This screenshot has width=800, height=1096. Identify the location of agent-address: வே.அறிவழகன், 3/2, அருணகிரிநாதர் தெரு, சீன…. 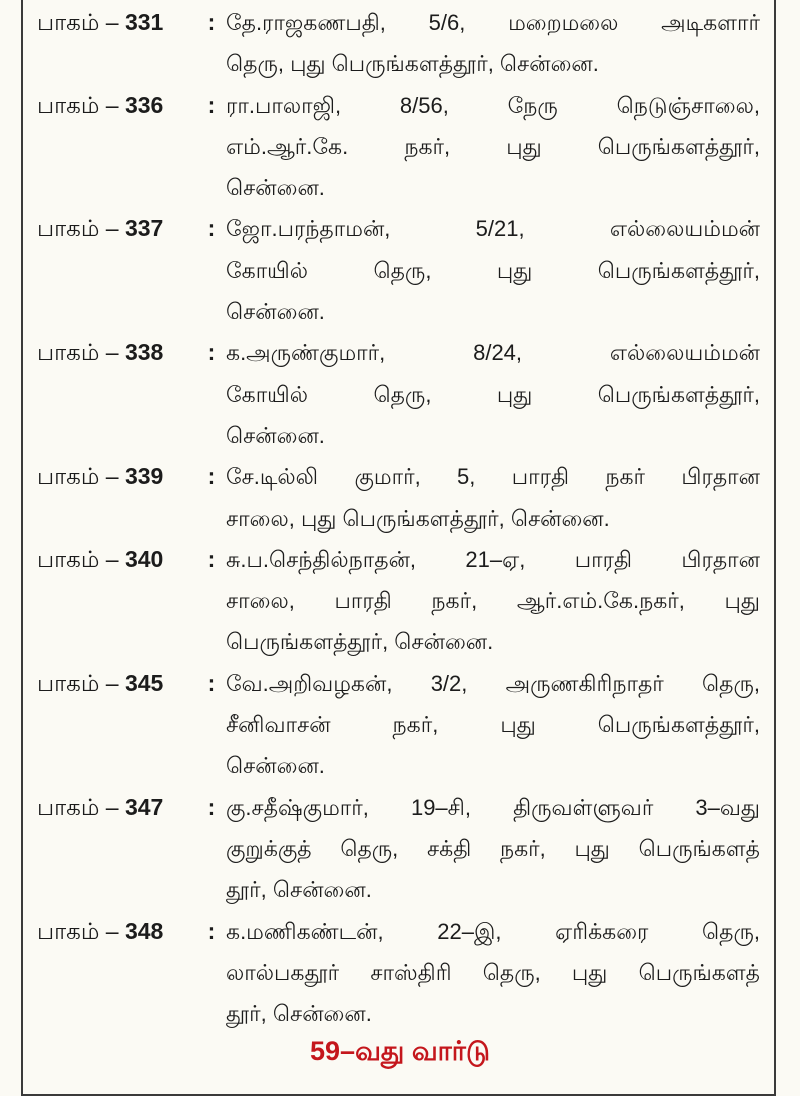
(493, 725).